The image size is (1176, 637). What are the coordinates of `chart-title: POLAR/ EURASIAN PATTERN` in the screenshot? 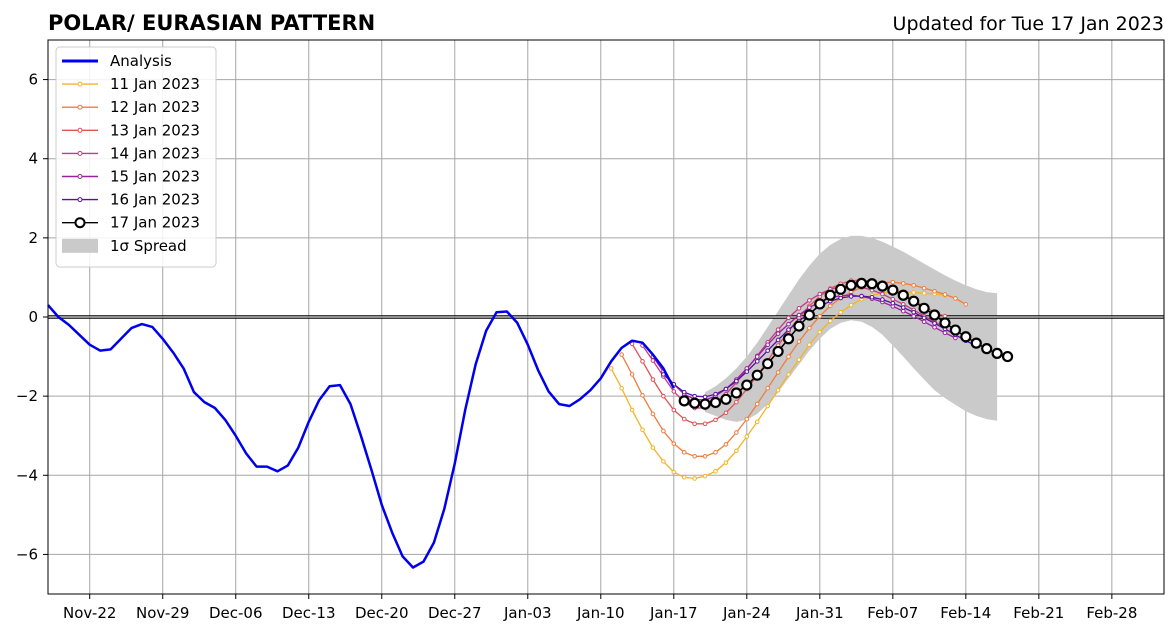 It's located at (211, 23).